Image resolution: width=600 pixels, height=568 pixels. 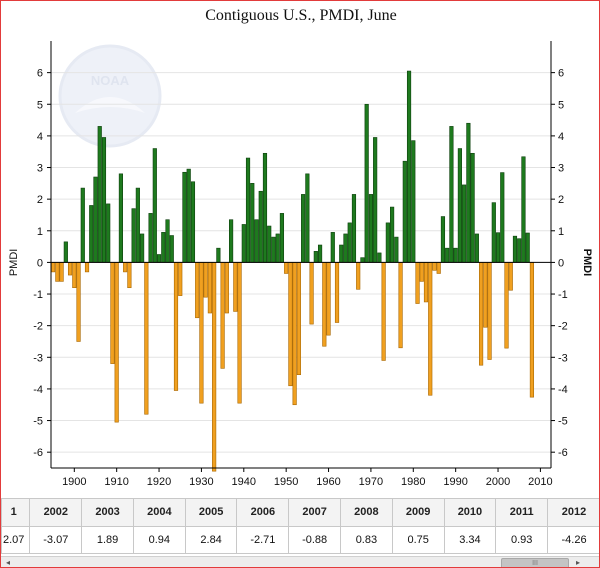 I want to click on y-axis-label-left: PMDI, so click(x=14, y=263).